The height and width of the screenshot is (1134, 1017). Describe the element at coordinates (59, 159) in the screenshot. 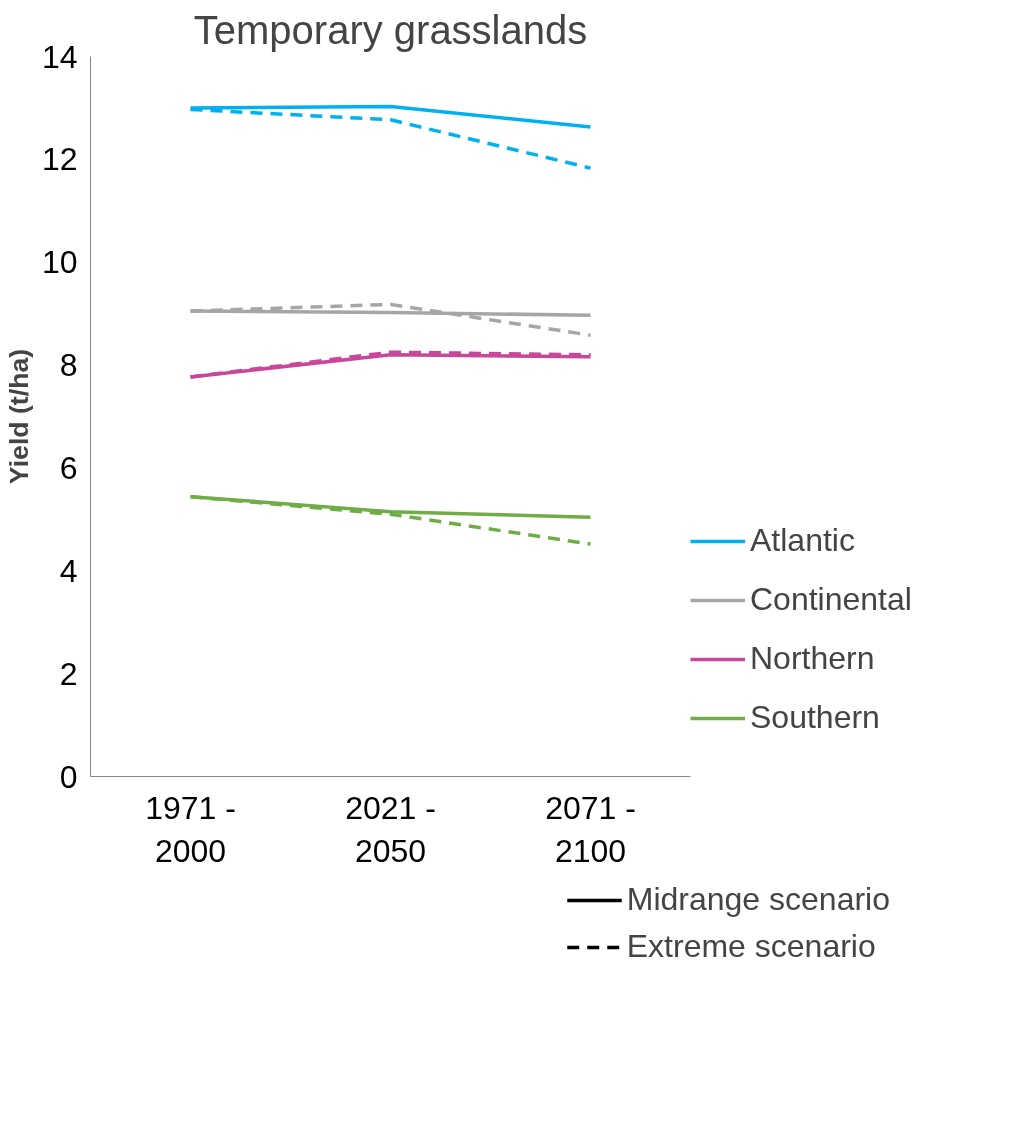

I see `y-tick-label: 12` at that location.